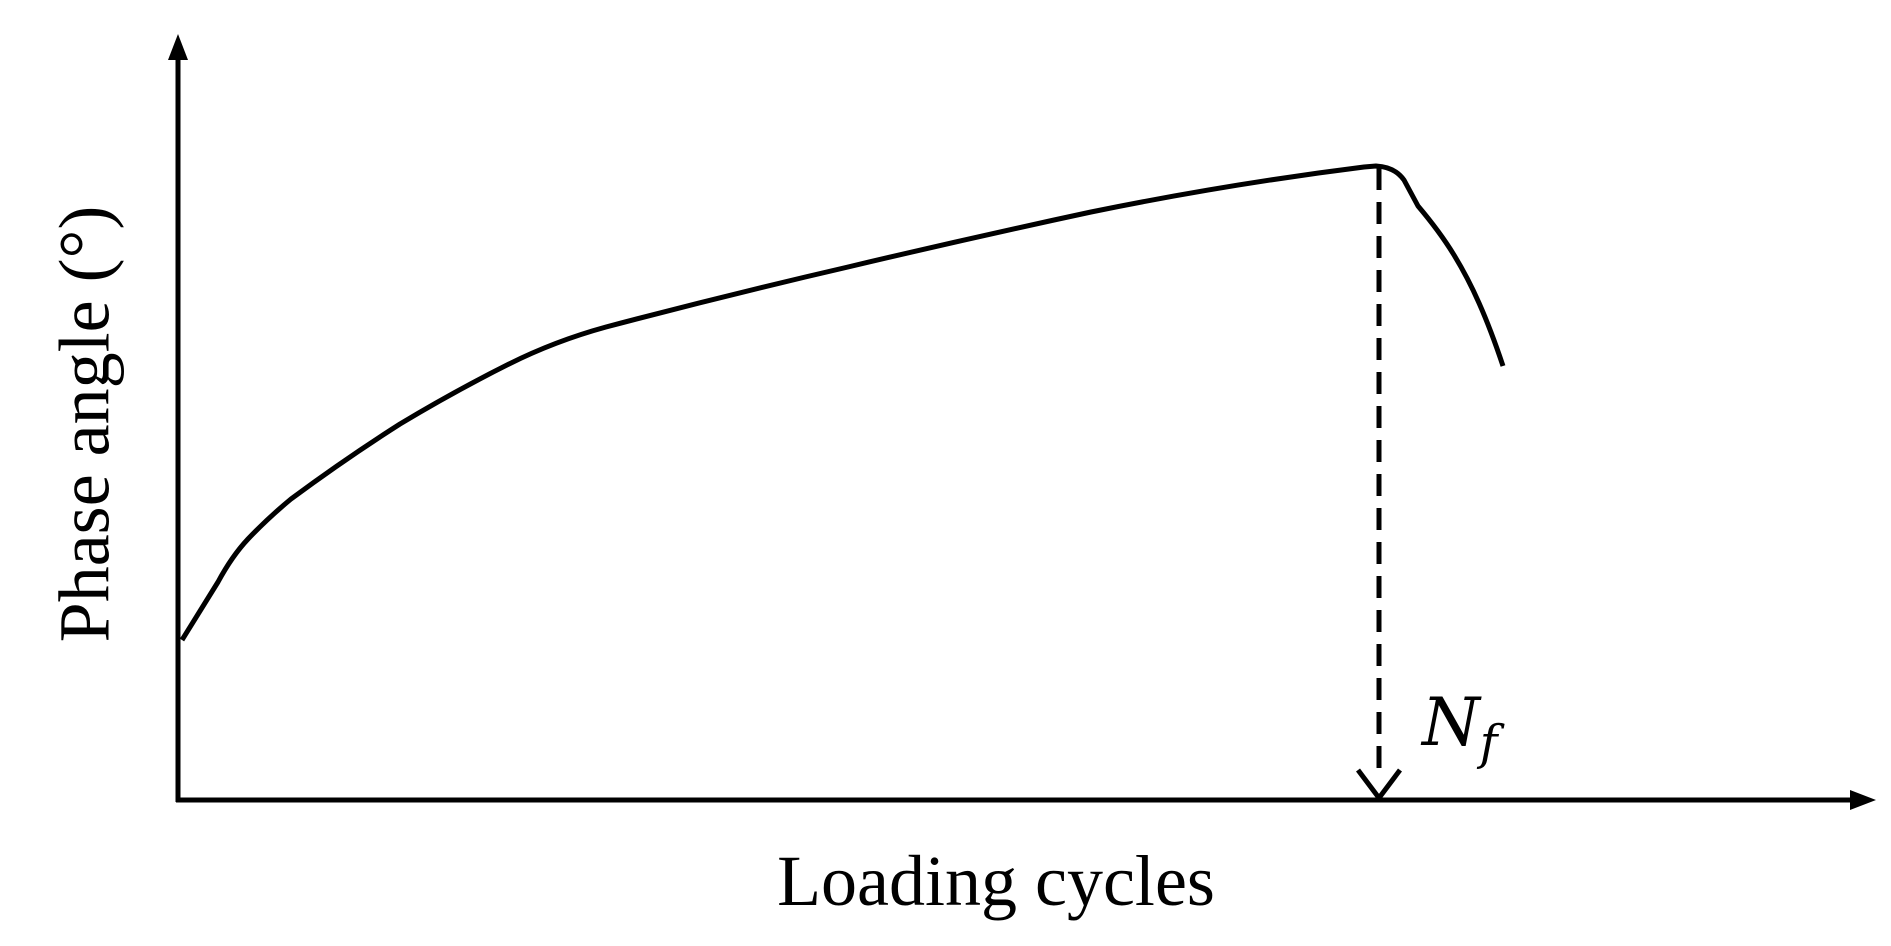 This screenshot has width=1891, height=946. What do you see at coordinates (996, 881) in the screenshot?
I see `x-axis-label: Loading cycles` at bounding box center [996, 881].